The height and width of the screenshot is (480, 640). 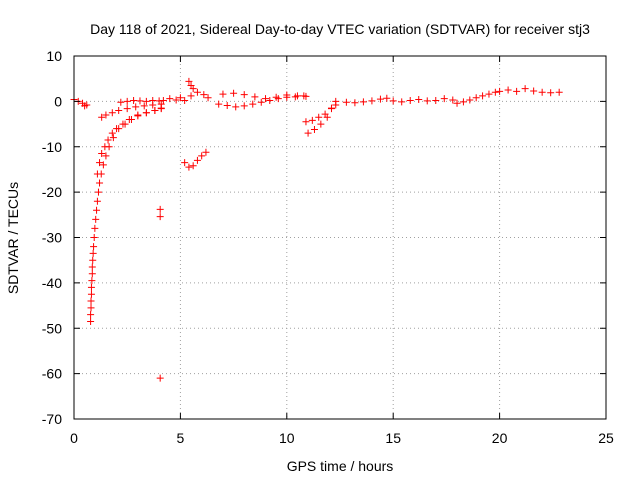 I want to click on x-tick-label: 0, so click(x=74, y=438).